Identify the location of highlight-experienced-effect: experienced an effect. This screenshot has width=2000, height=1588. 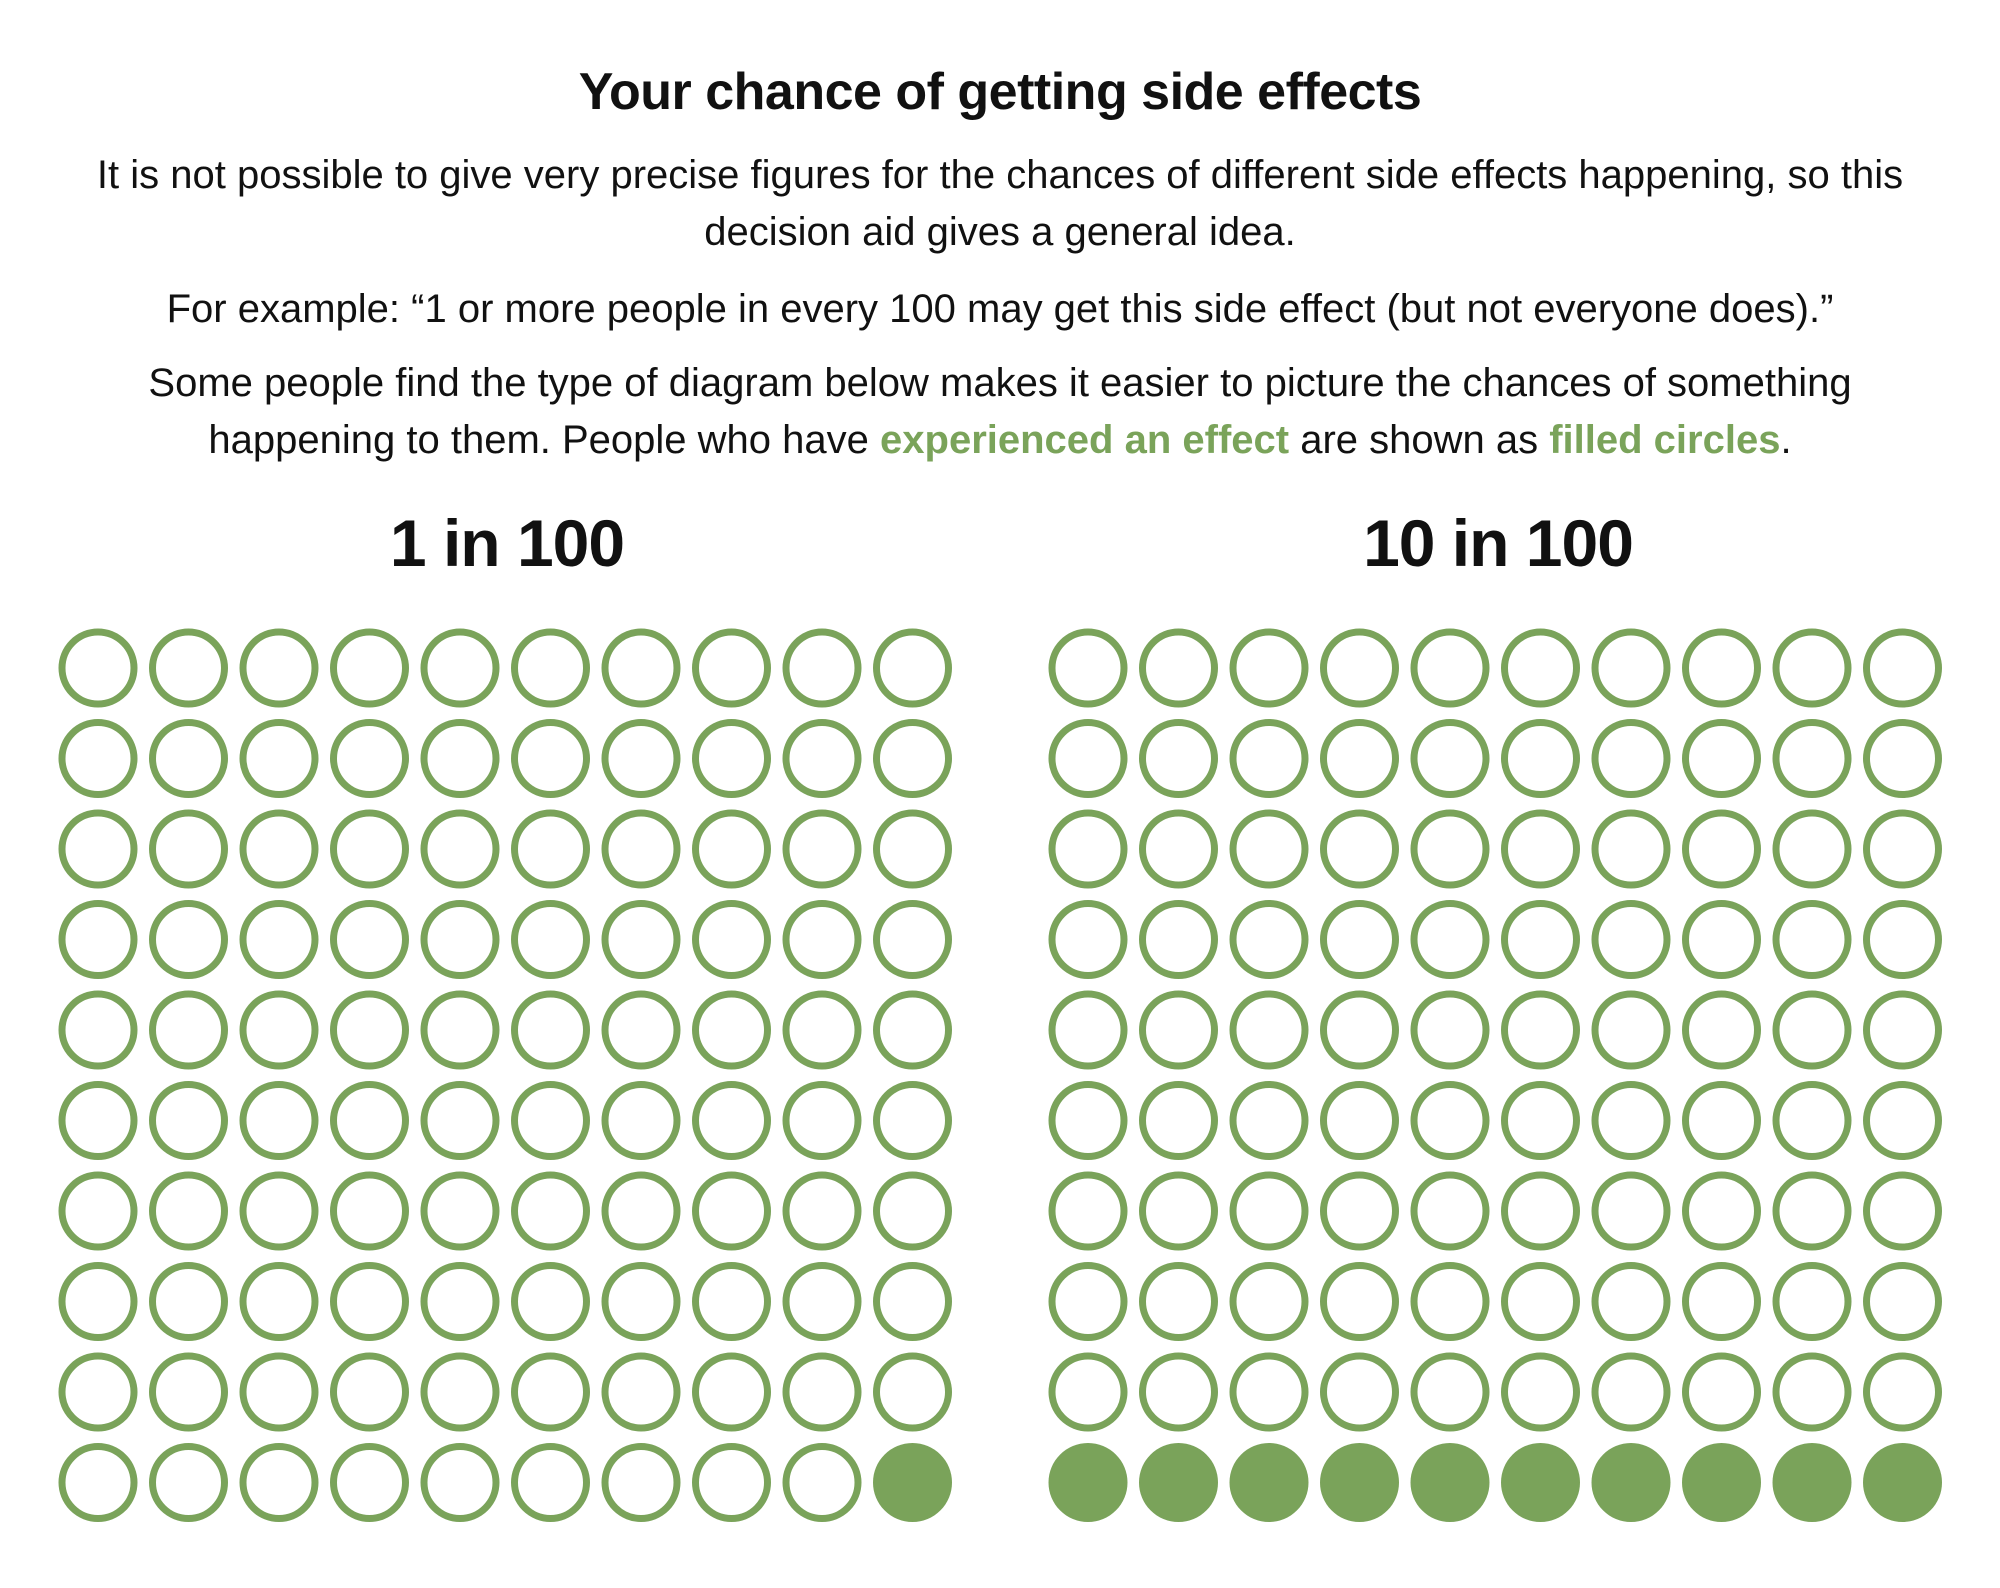
(1085, 440).